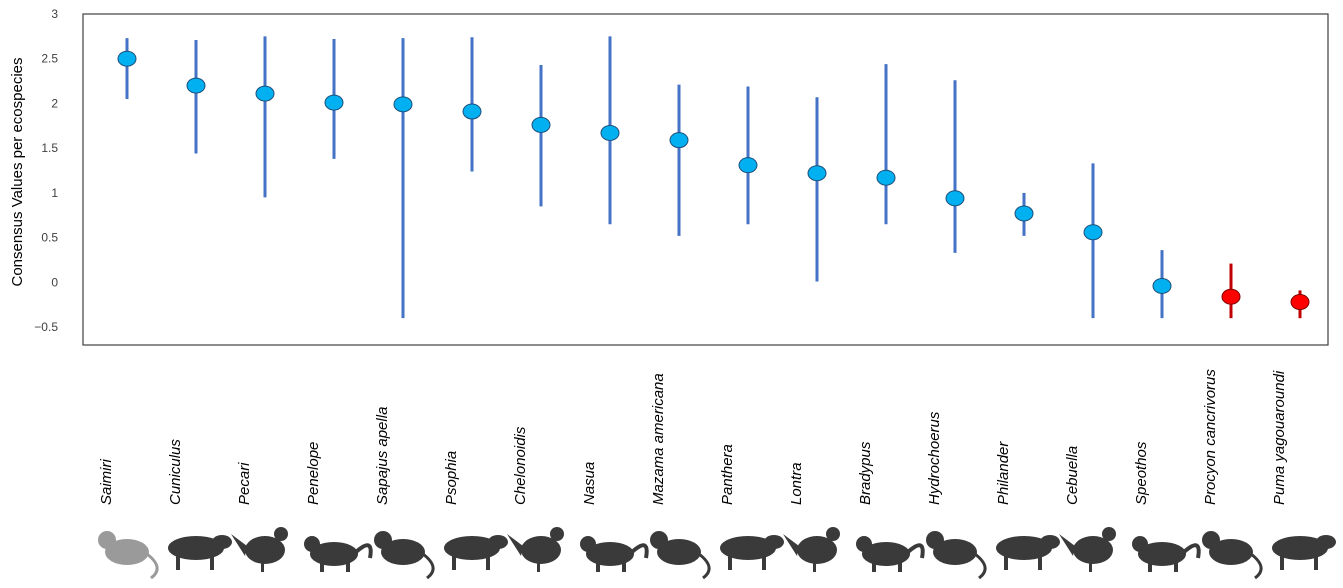 Image resolution: width=1343 pixels, height=588 pixels. Describe the element at coordinates (244, 483) in the screenshot. I see `x-tick-label-pecari: Pecari` at that location.